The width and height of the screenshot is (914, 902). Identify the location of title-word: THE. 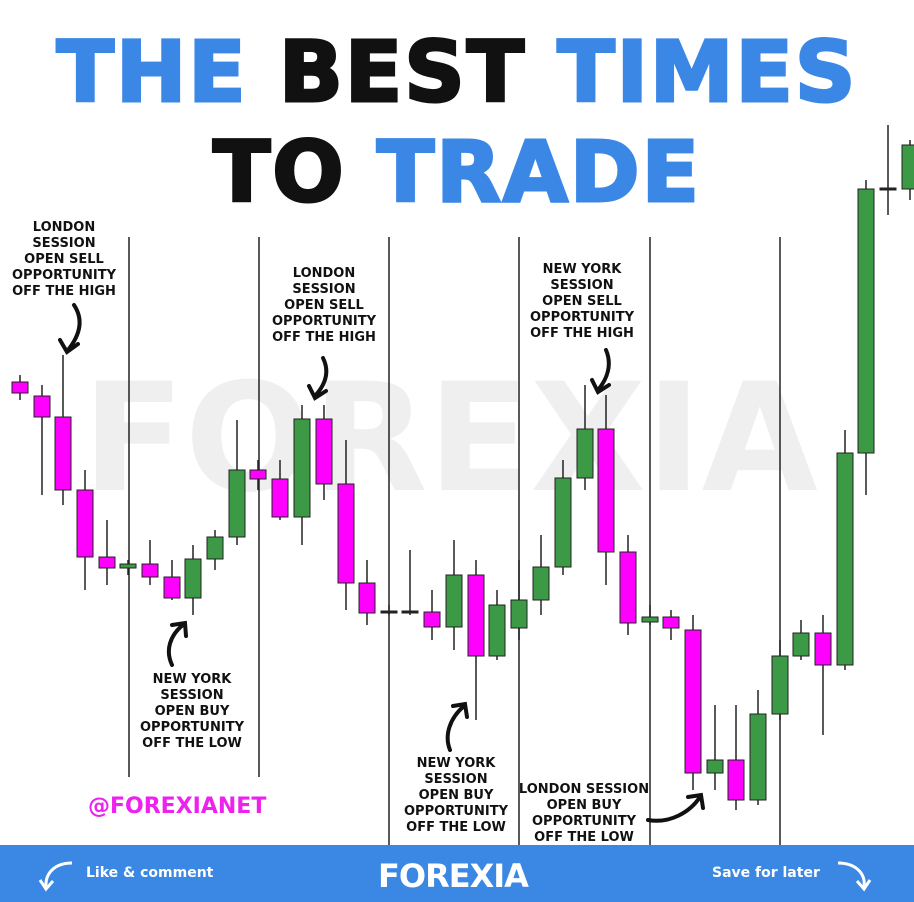
(151, 72).